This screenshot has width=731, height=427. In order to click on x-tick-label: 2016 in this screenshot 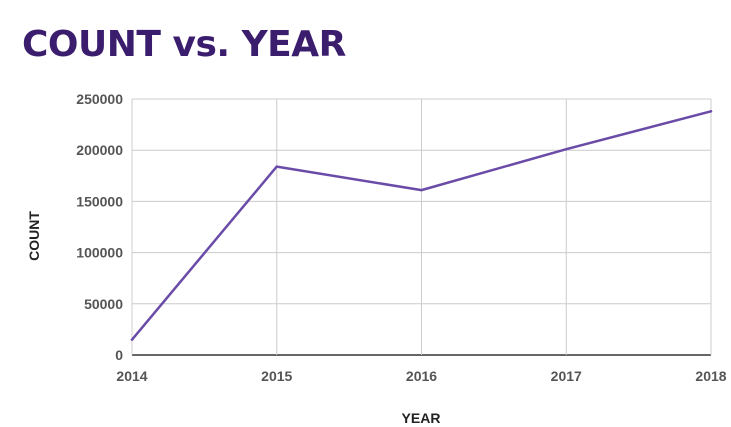, I will do `click(421, 376)`.